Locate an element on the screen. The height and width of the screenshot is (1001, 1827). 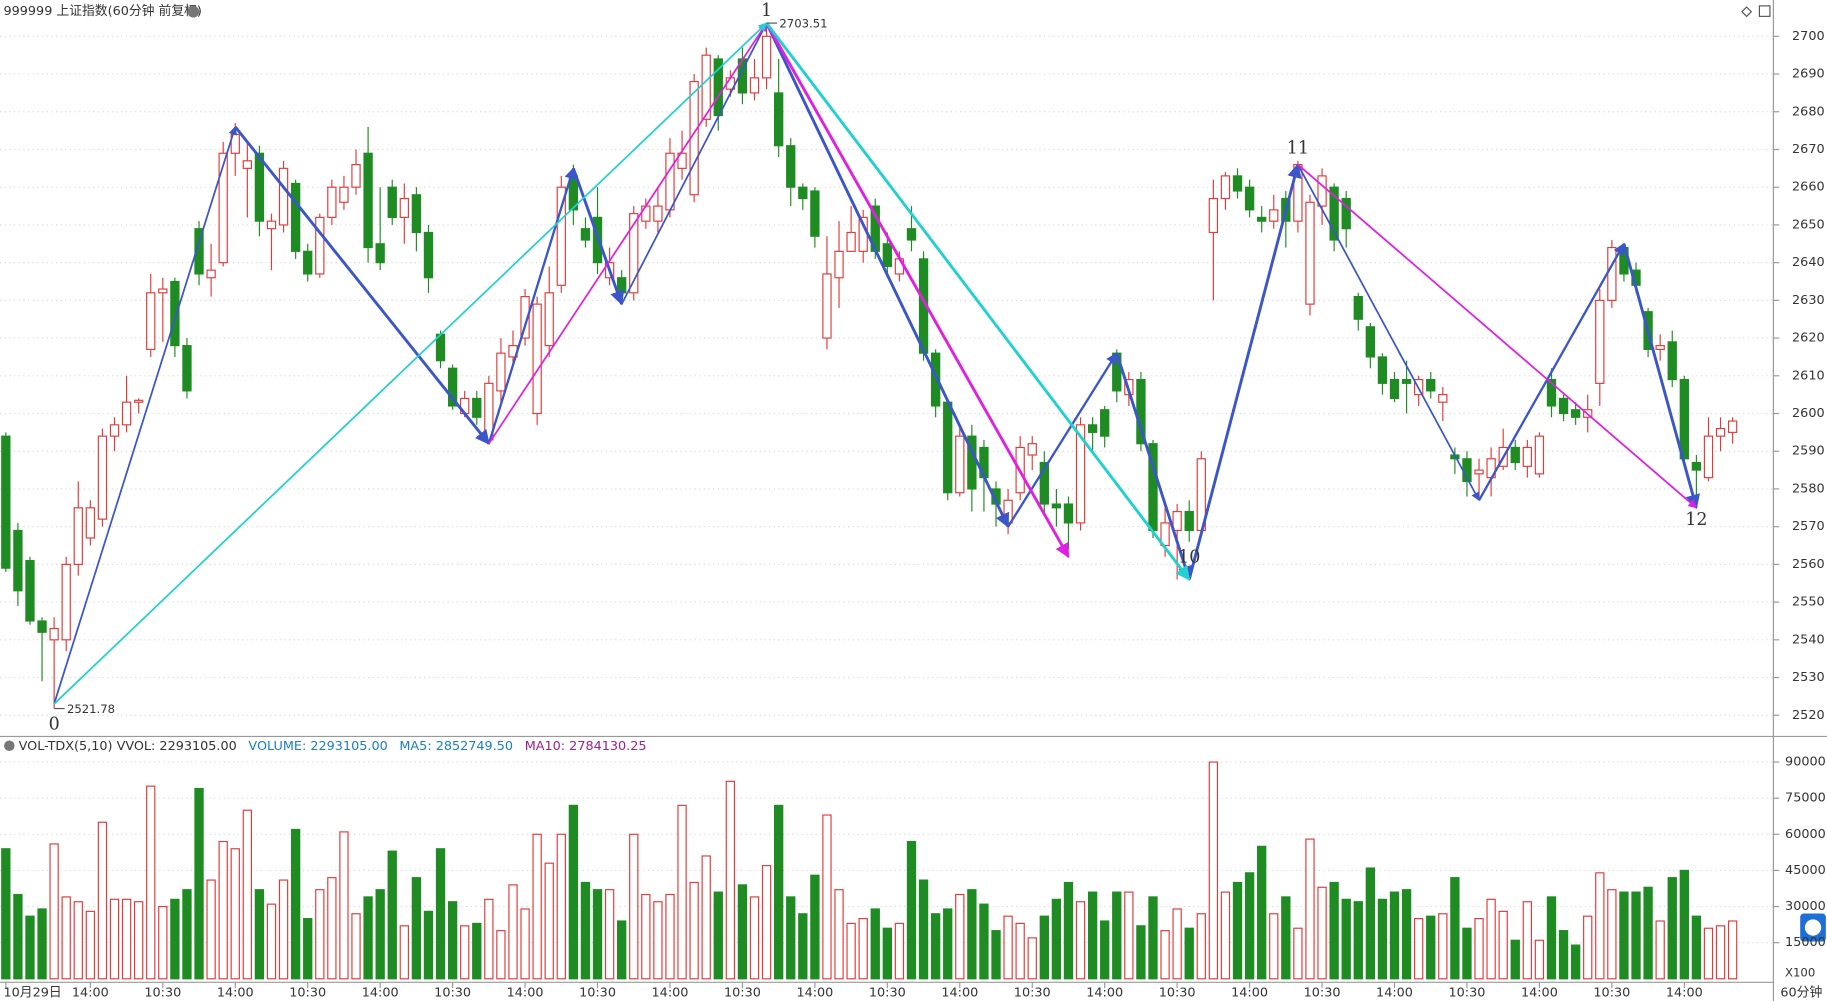
y-tick-label: 2650 is located at coordinates (1808, 224).